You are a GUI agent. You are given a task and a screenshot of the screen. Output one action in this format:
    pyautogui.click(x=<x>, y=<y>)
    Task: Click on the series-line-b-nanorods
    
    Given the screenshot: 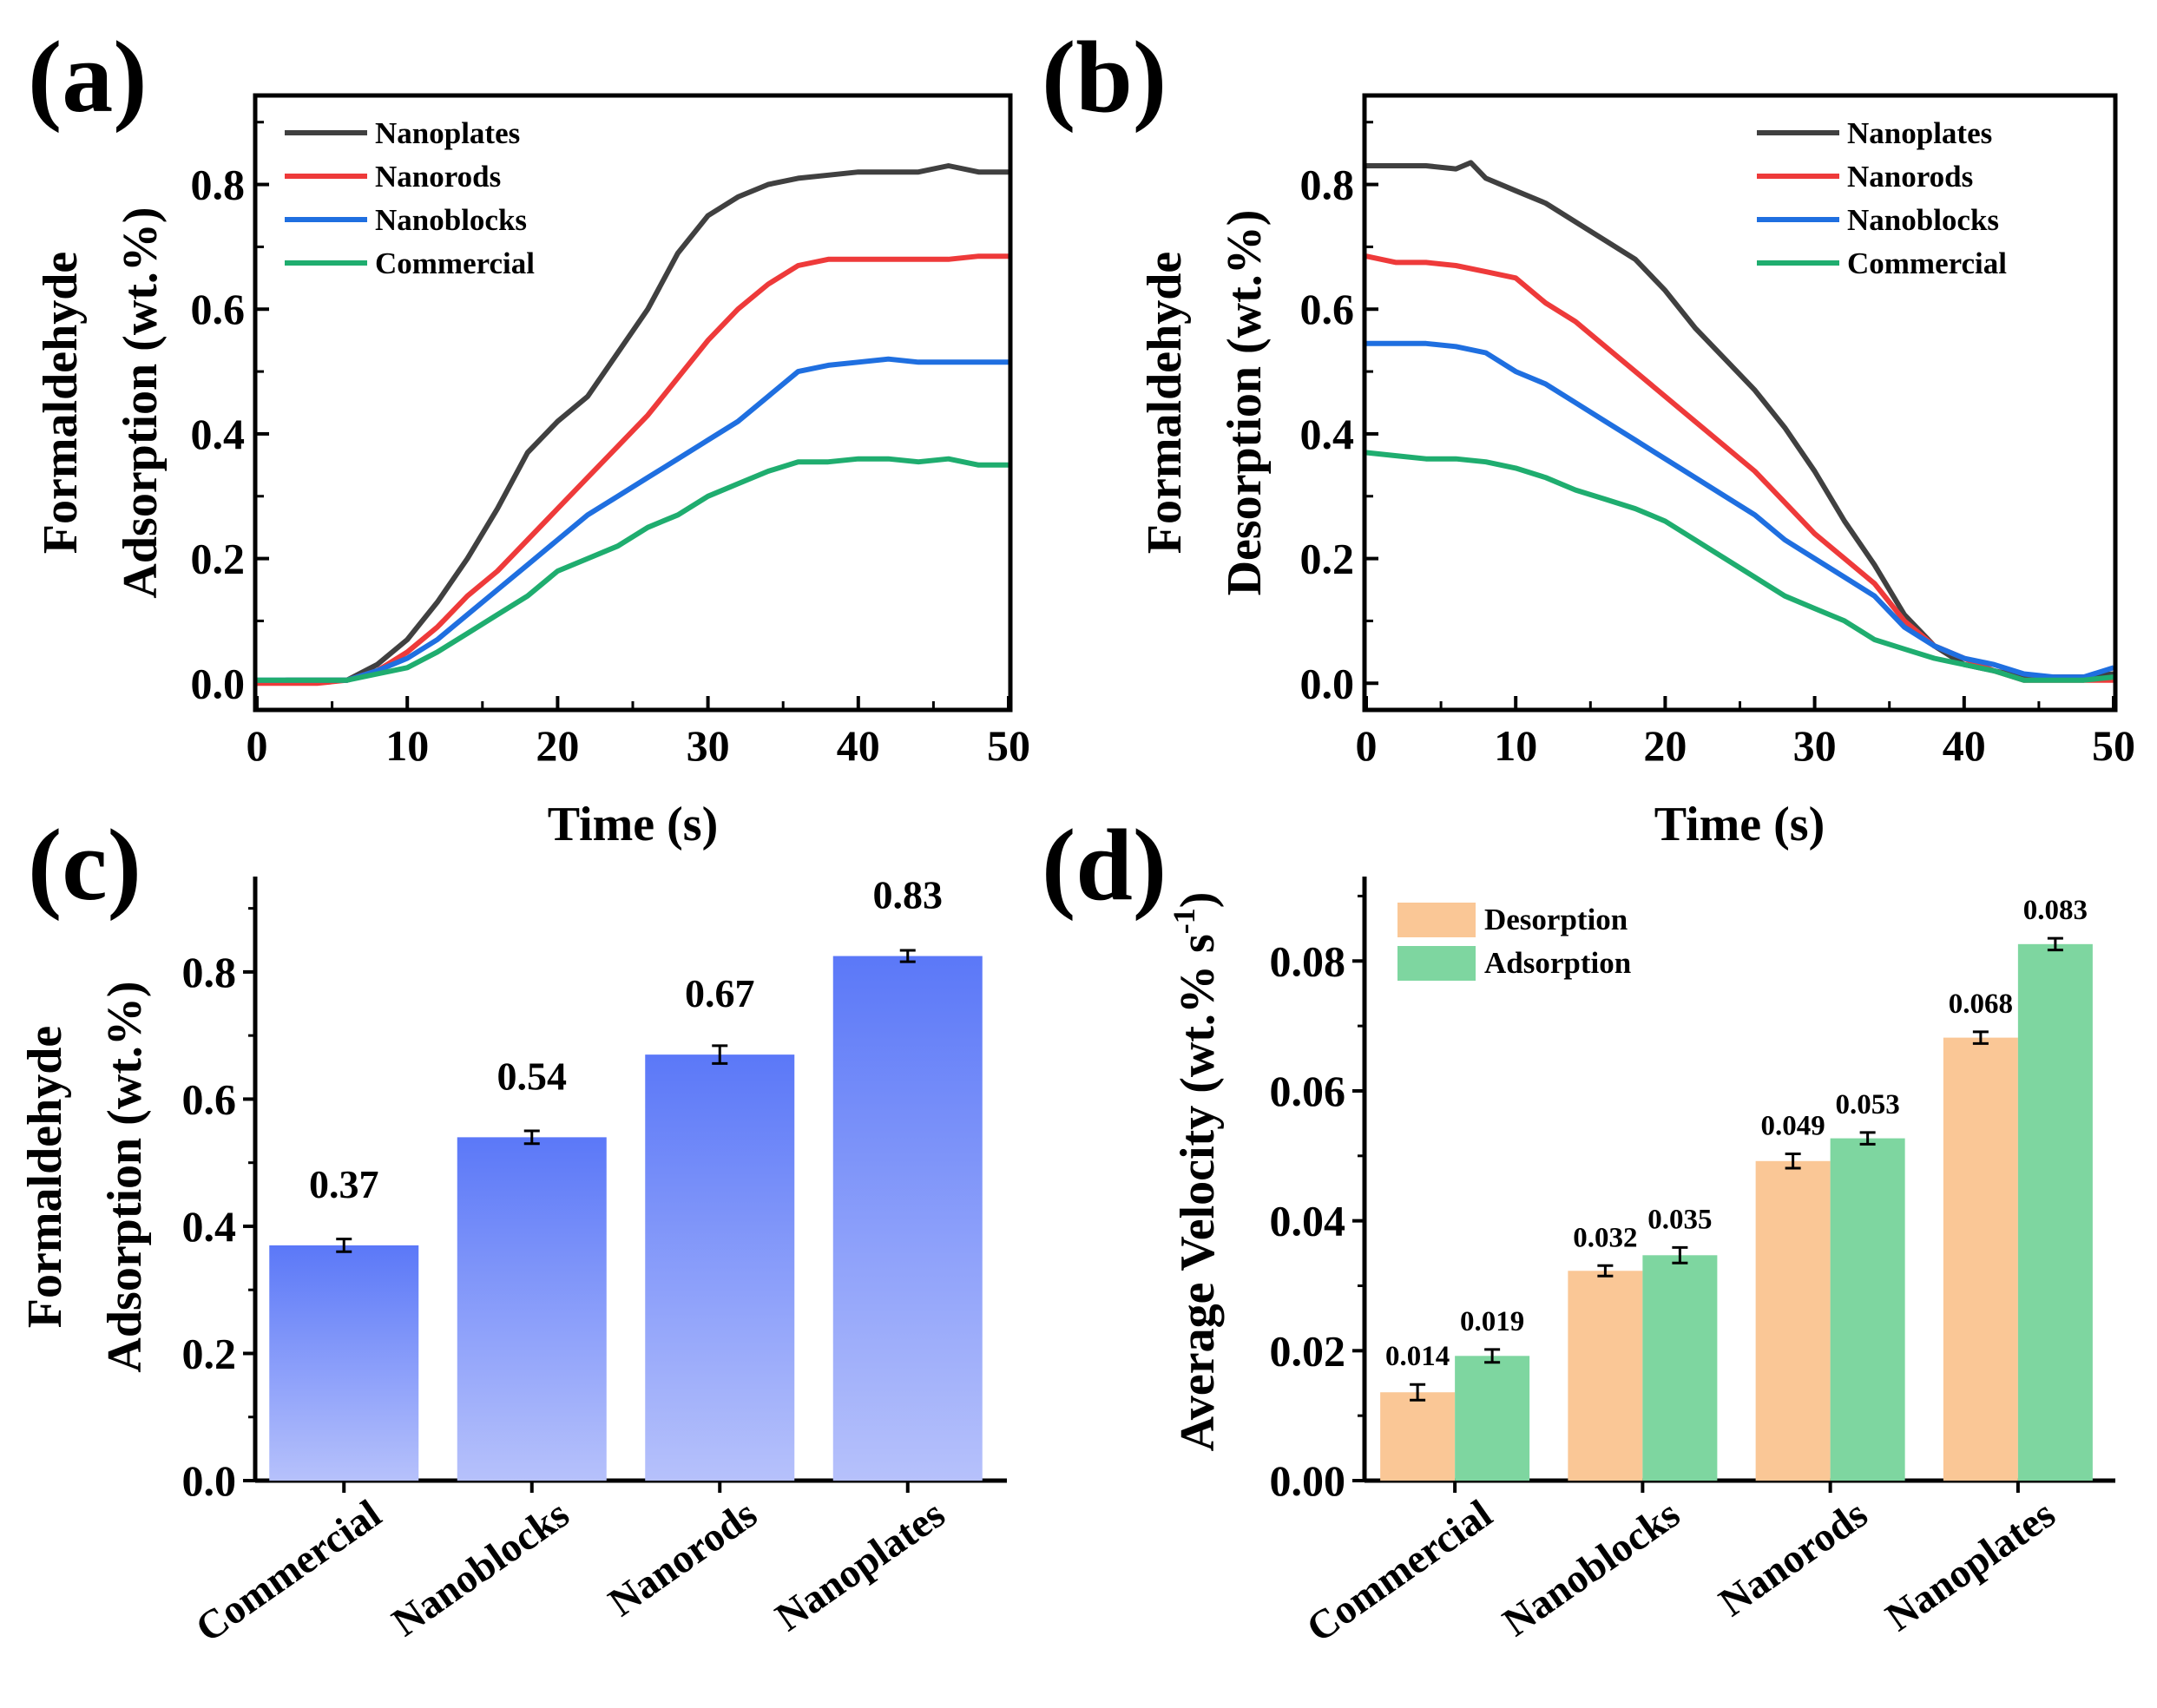 What is the action you would take?
    pyautogui.click(x=1740, y=468)
    